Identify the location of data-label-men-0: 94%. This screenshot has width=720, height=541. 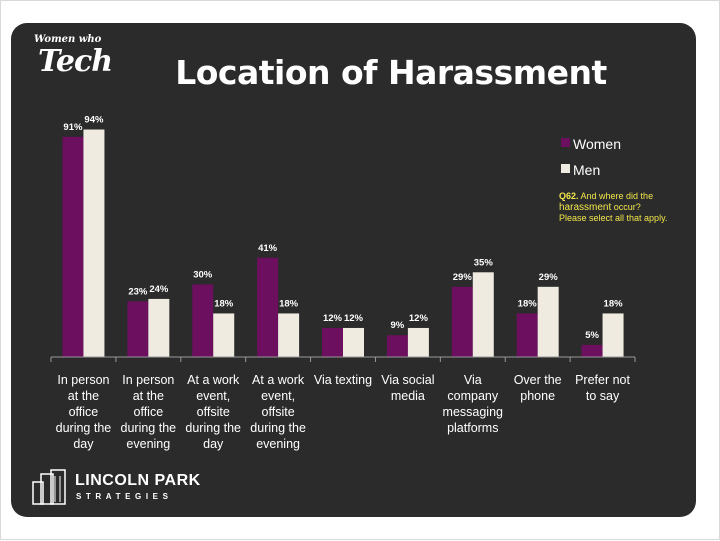
(94, 120).